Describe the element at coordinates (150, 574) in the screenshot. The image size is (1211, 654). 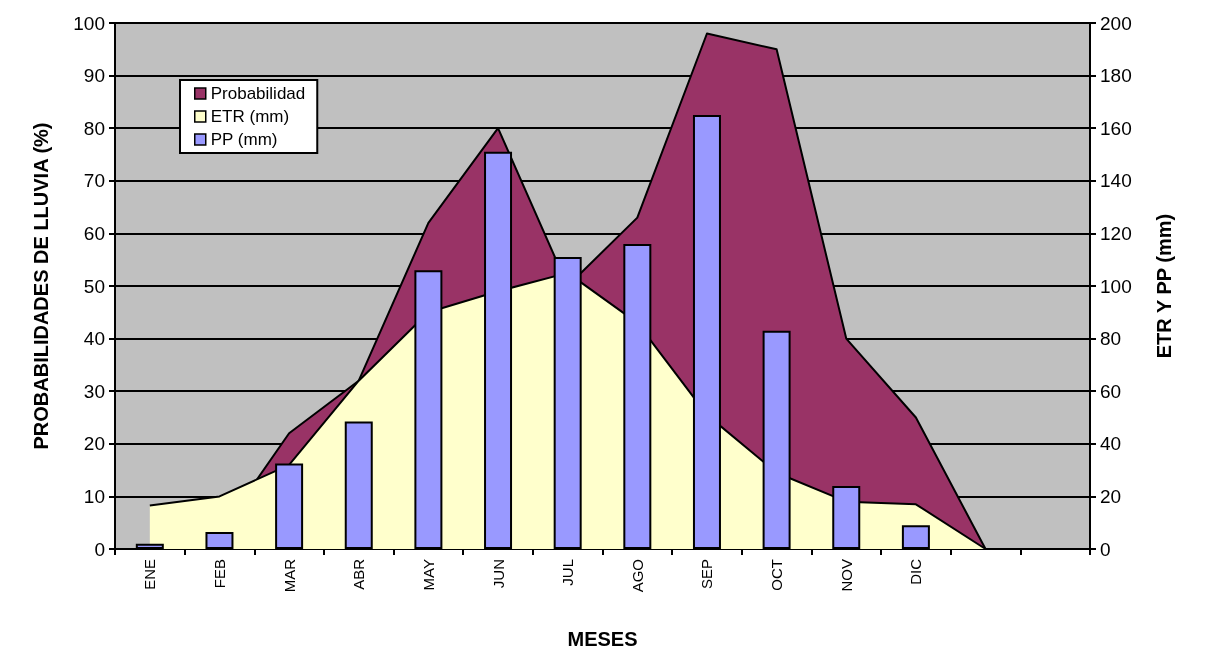
I see `x-tick-label: ENE` at that location.